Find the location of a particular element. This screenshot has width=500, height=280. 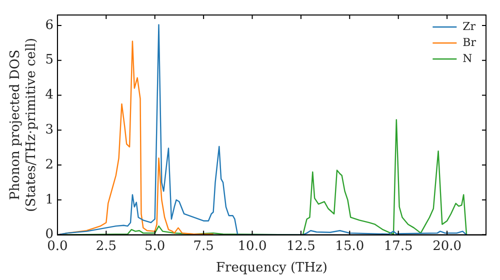

x-axis-title: Frequency (THz) is located at coordinates (272, 268).